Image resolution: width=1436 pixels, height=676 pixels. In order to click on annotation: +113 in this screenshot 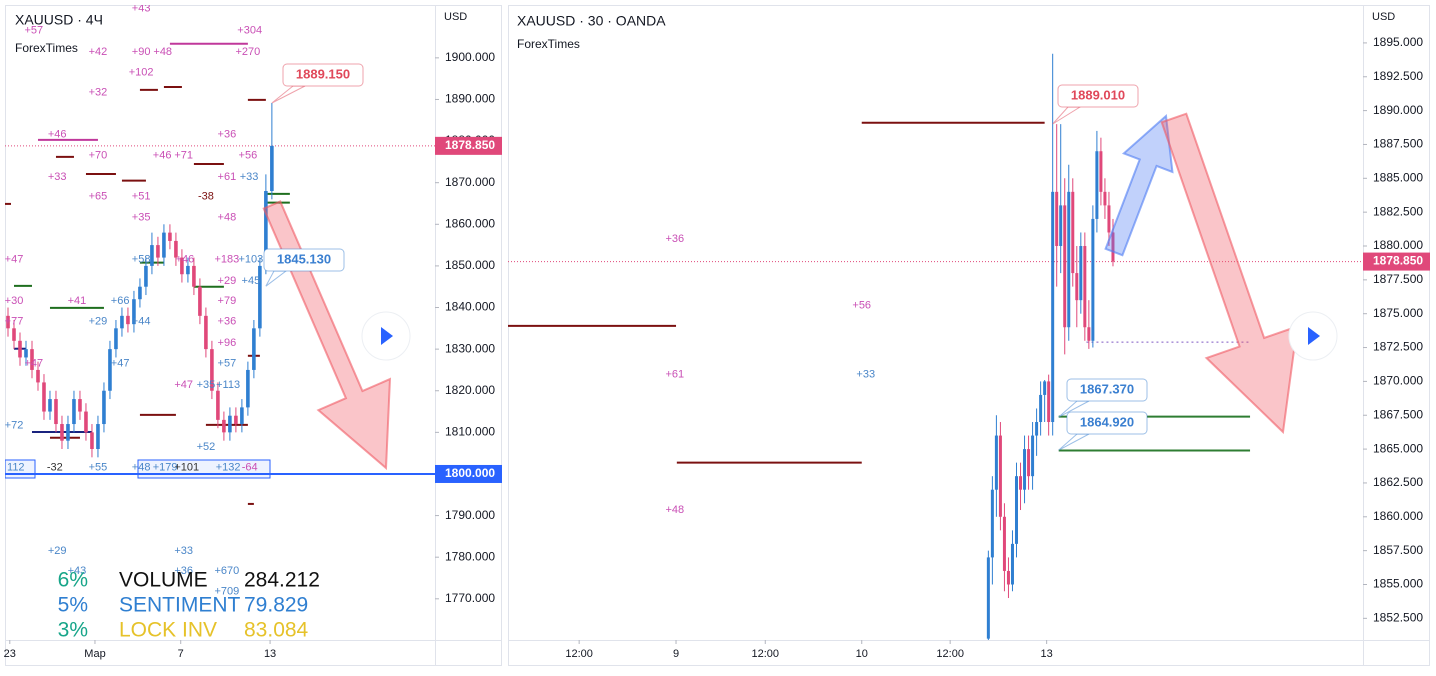, I will do `click(228, 385)`.